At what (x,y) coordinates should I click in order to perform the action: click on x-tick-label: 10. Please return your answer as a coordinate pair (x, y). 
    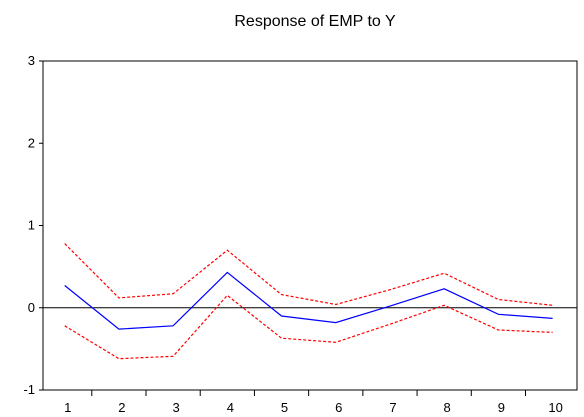
    Looking at the image, I should click on (555, 407).